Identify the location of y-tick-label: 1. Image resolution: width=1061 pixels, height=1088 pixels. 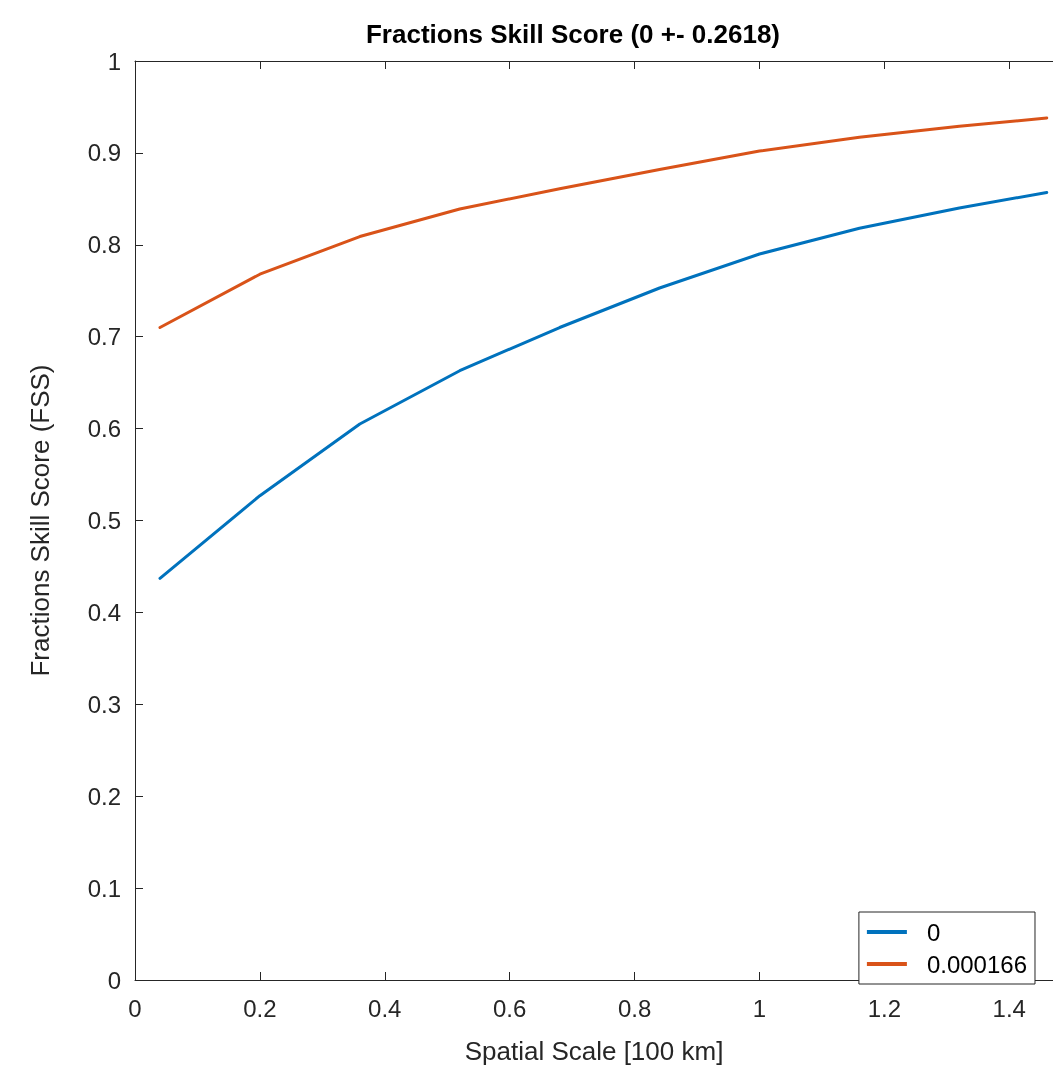
(114, 61).